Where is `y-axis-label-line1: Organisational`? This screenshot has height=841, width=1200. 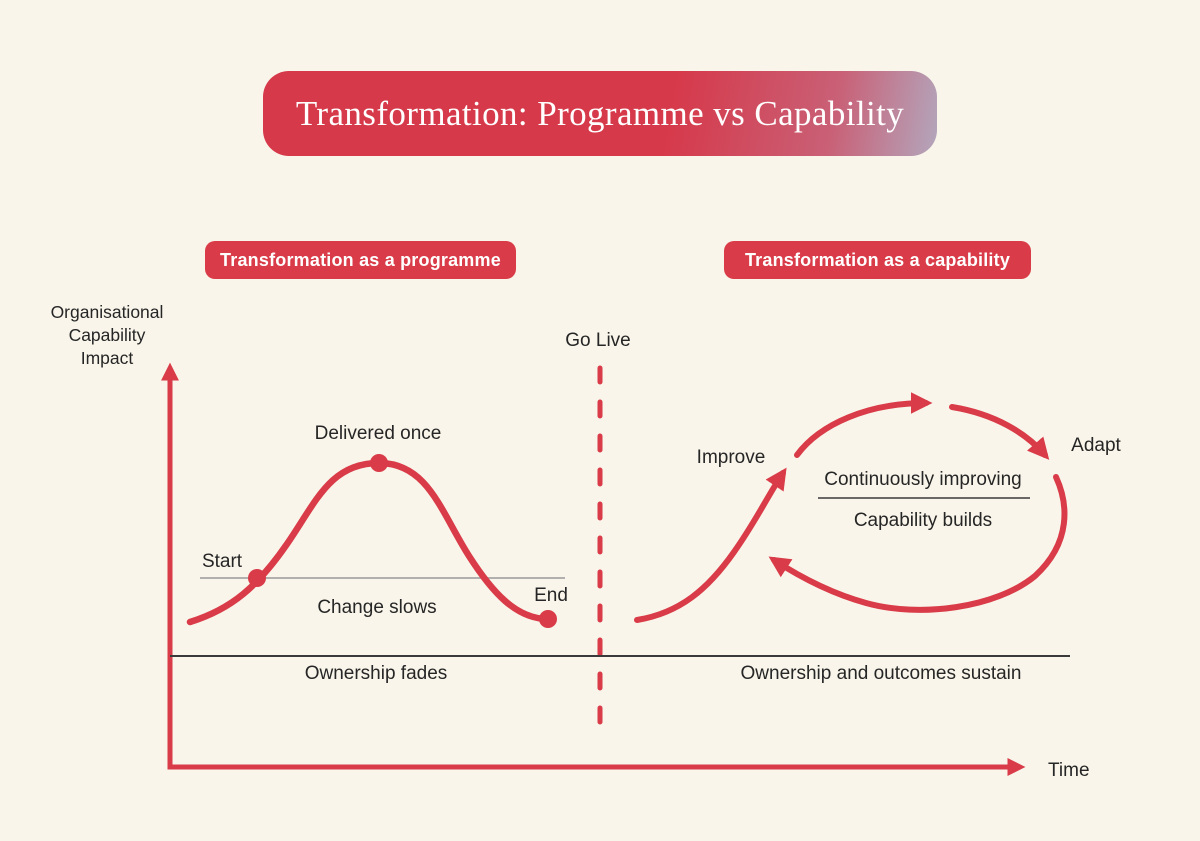 y-axis-label-line1: Organisational is located at coordinates (107, 312).